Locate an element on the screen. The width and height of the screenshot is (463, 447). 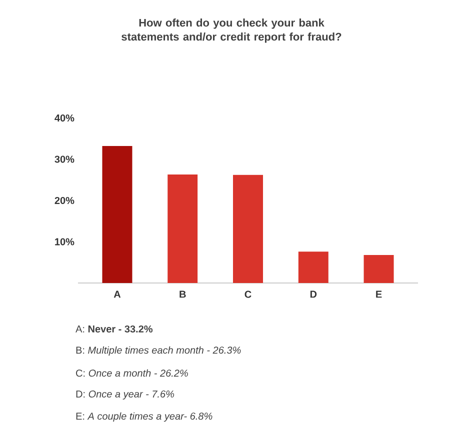
text: E: A couple times a year- 6.8% is located at coordinates (144, 417).